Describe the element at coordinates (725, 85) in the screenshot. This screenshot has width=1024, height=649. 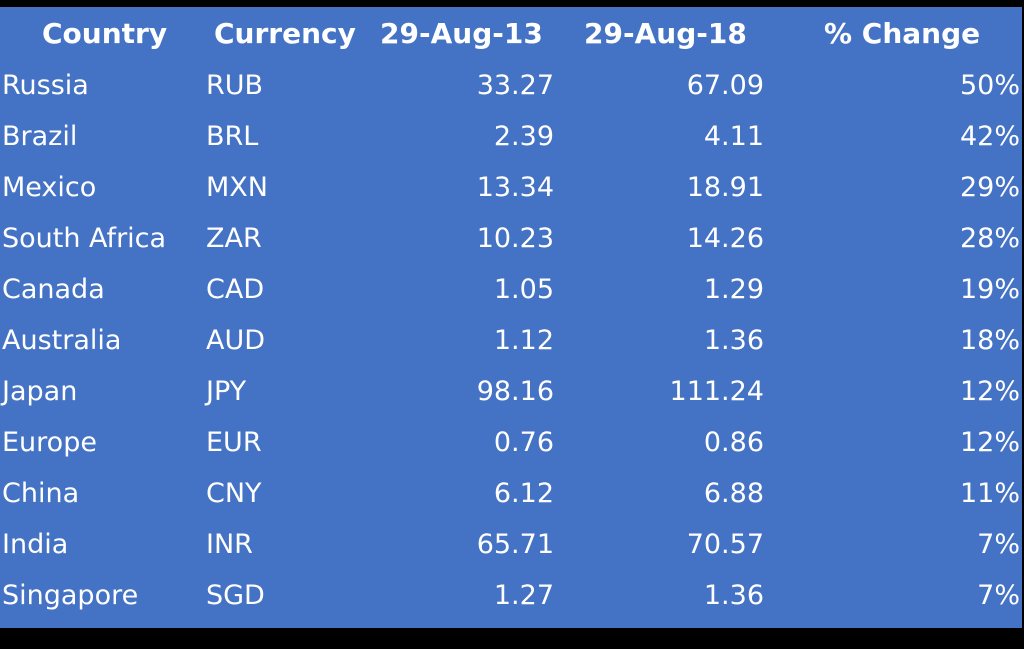
I see `cell-rate-2018: 67.09` at that location.